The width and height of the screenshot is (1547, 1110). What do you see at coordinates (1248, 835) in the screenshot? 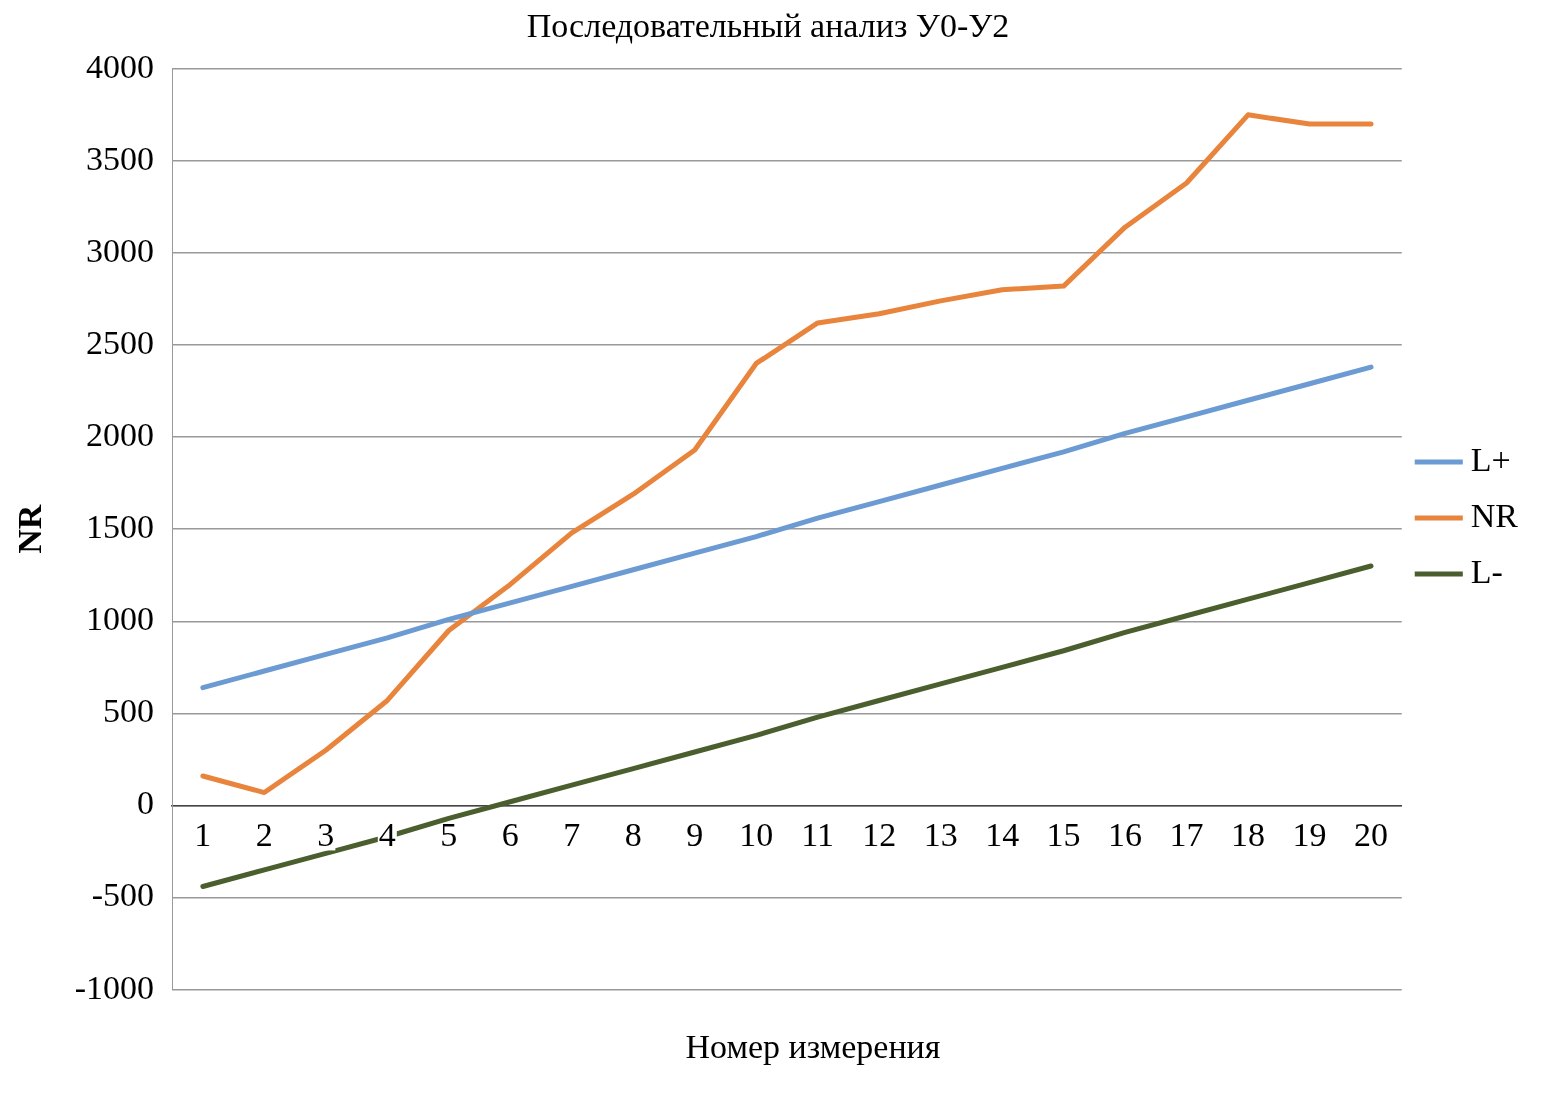
I see `x-tick-label: 18` at bounding box center [1248, 835].